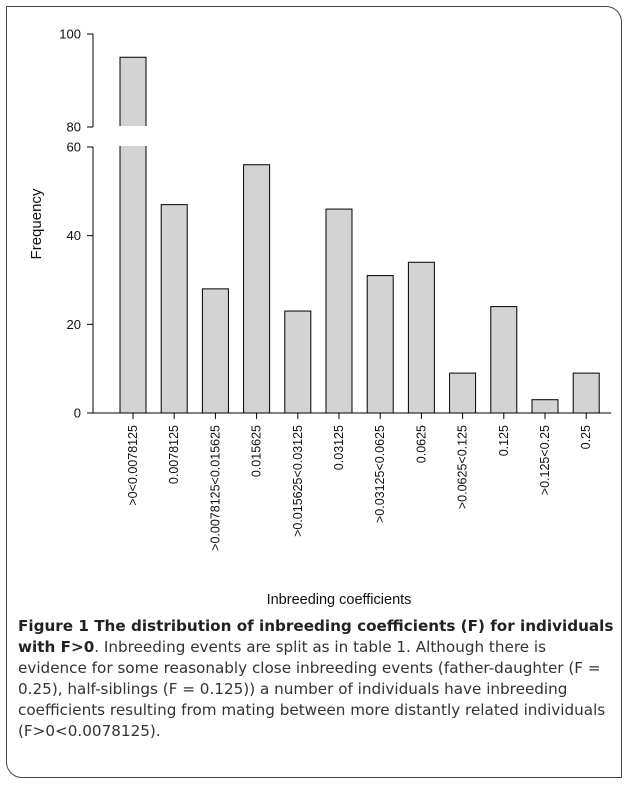  Describe the element at coordinates (380, 474) in the screenshot. I see `x-tick-label-6: >0.03125<0.0625` at that location.